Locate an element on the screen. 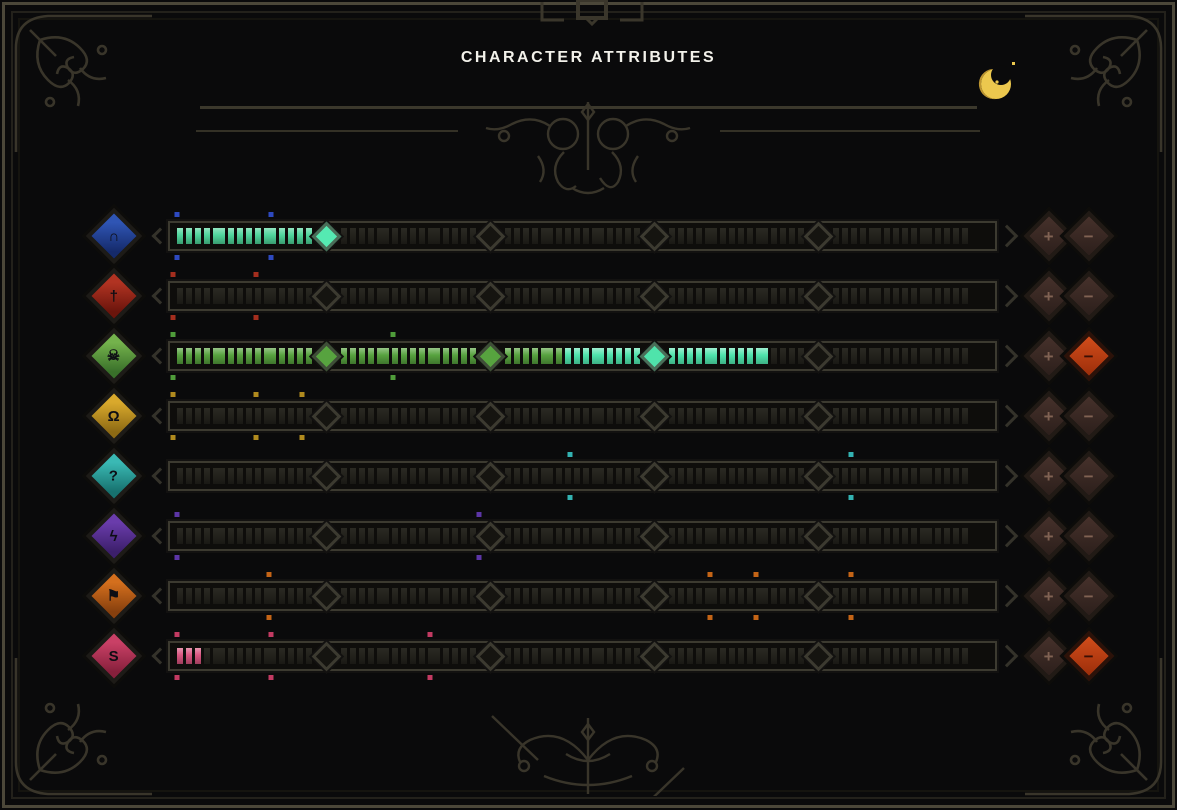 The width and height of the screenshot is (1177, 810). corner-flourish-bottom-left is located at coordinates (81, 729).